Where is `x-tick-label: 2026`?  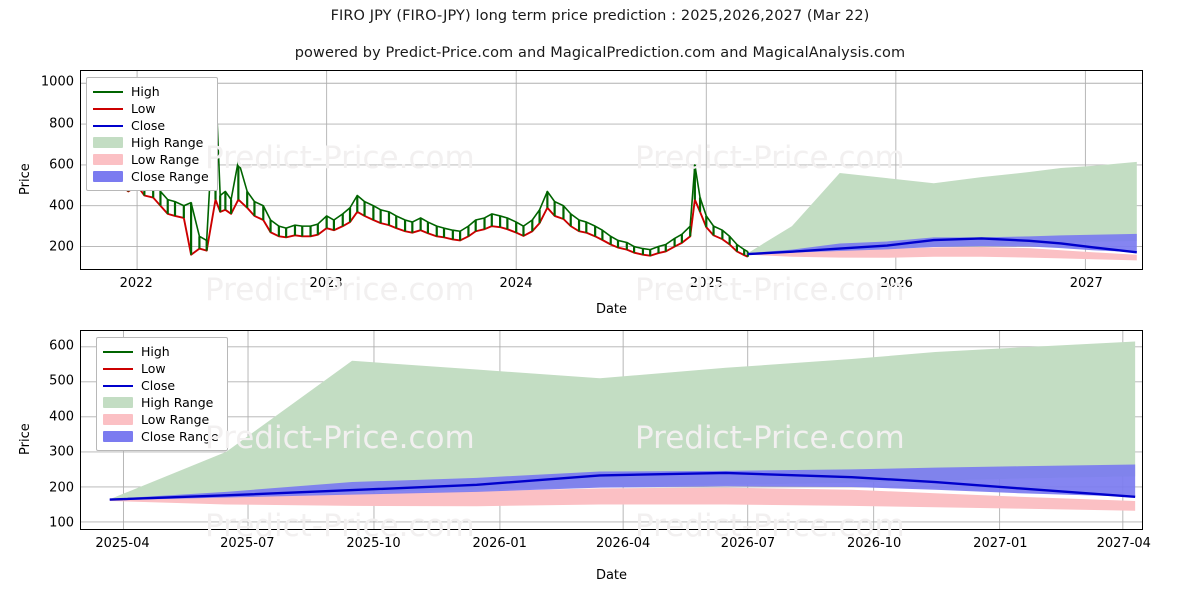
x-tick-label: 2026 is located at coordinates (896, 283).